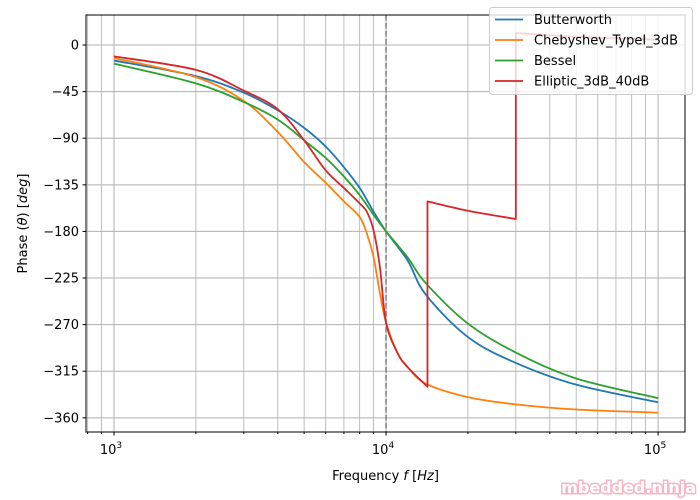 The image size is (700, 500). What do you see at coordinates (606, 41) in the screenshot?
I see `legend-label: Chebyshev_TypeI_3dB` at bounding box center [606, 41].